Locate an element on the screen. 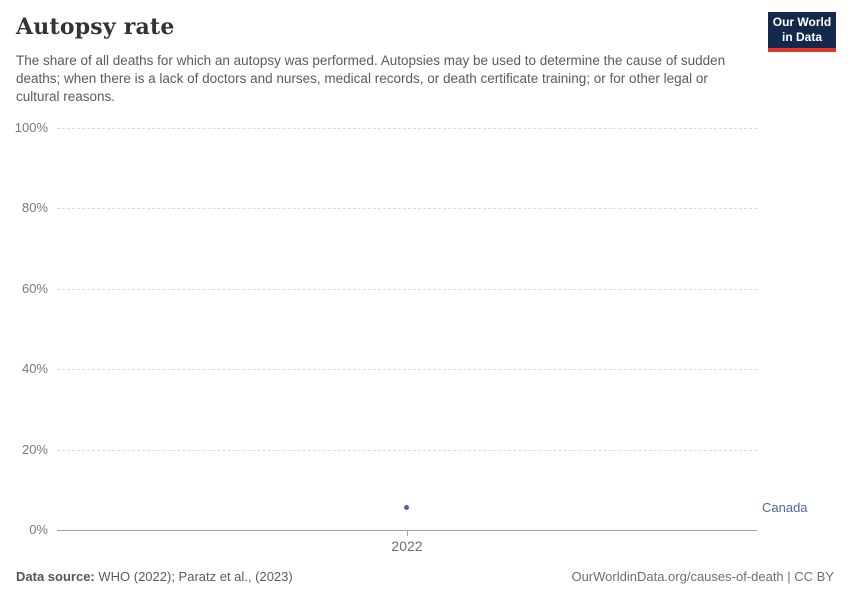 The width and height of the screenshot is (850, 600). ytick-label-20: 20% is located at coordinates (34, 449).